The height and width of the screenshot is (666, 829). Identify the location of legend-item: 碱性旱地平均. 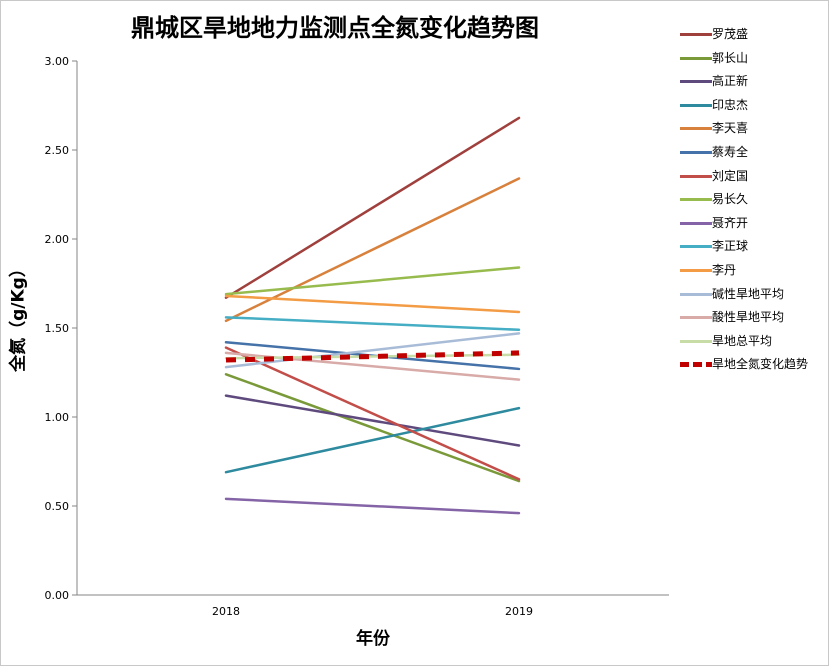
(754, 298).